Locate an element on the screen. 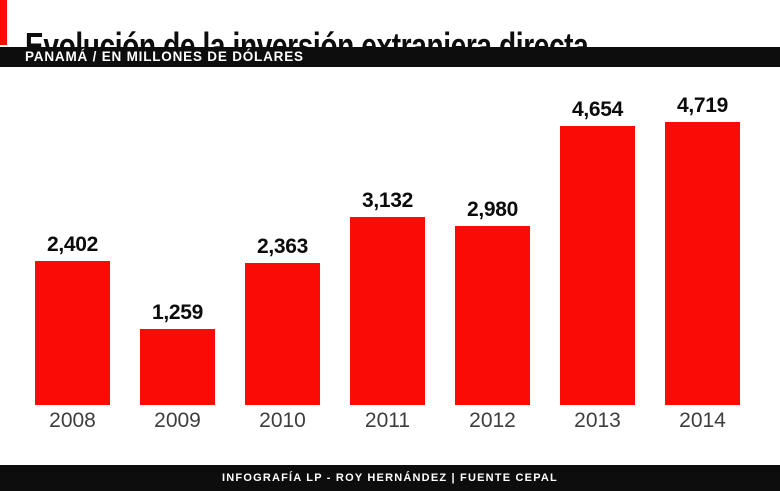 The height and width of the screenshot is (491, 780). bar-value-label: 1,259 is located at coordinates (177, 312).